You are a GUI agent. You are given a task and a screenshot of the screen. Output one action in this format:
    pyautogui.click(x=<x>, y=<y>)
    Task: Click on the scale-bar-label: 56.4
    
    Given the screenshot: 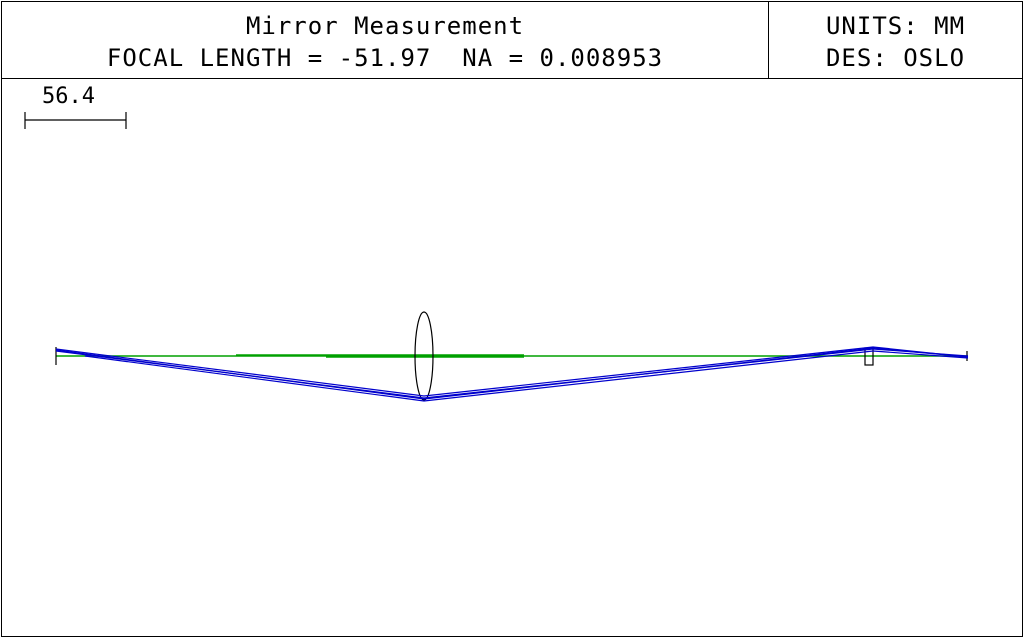 What is the action you would take?
    pyautogui.click(x=68, y=96)
    